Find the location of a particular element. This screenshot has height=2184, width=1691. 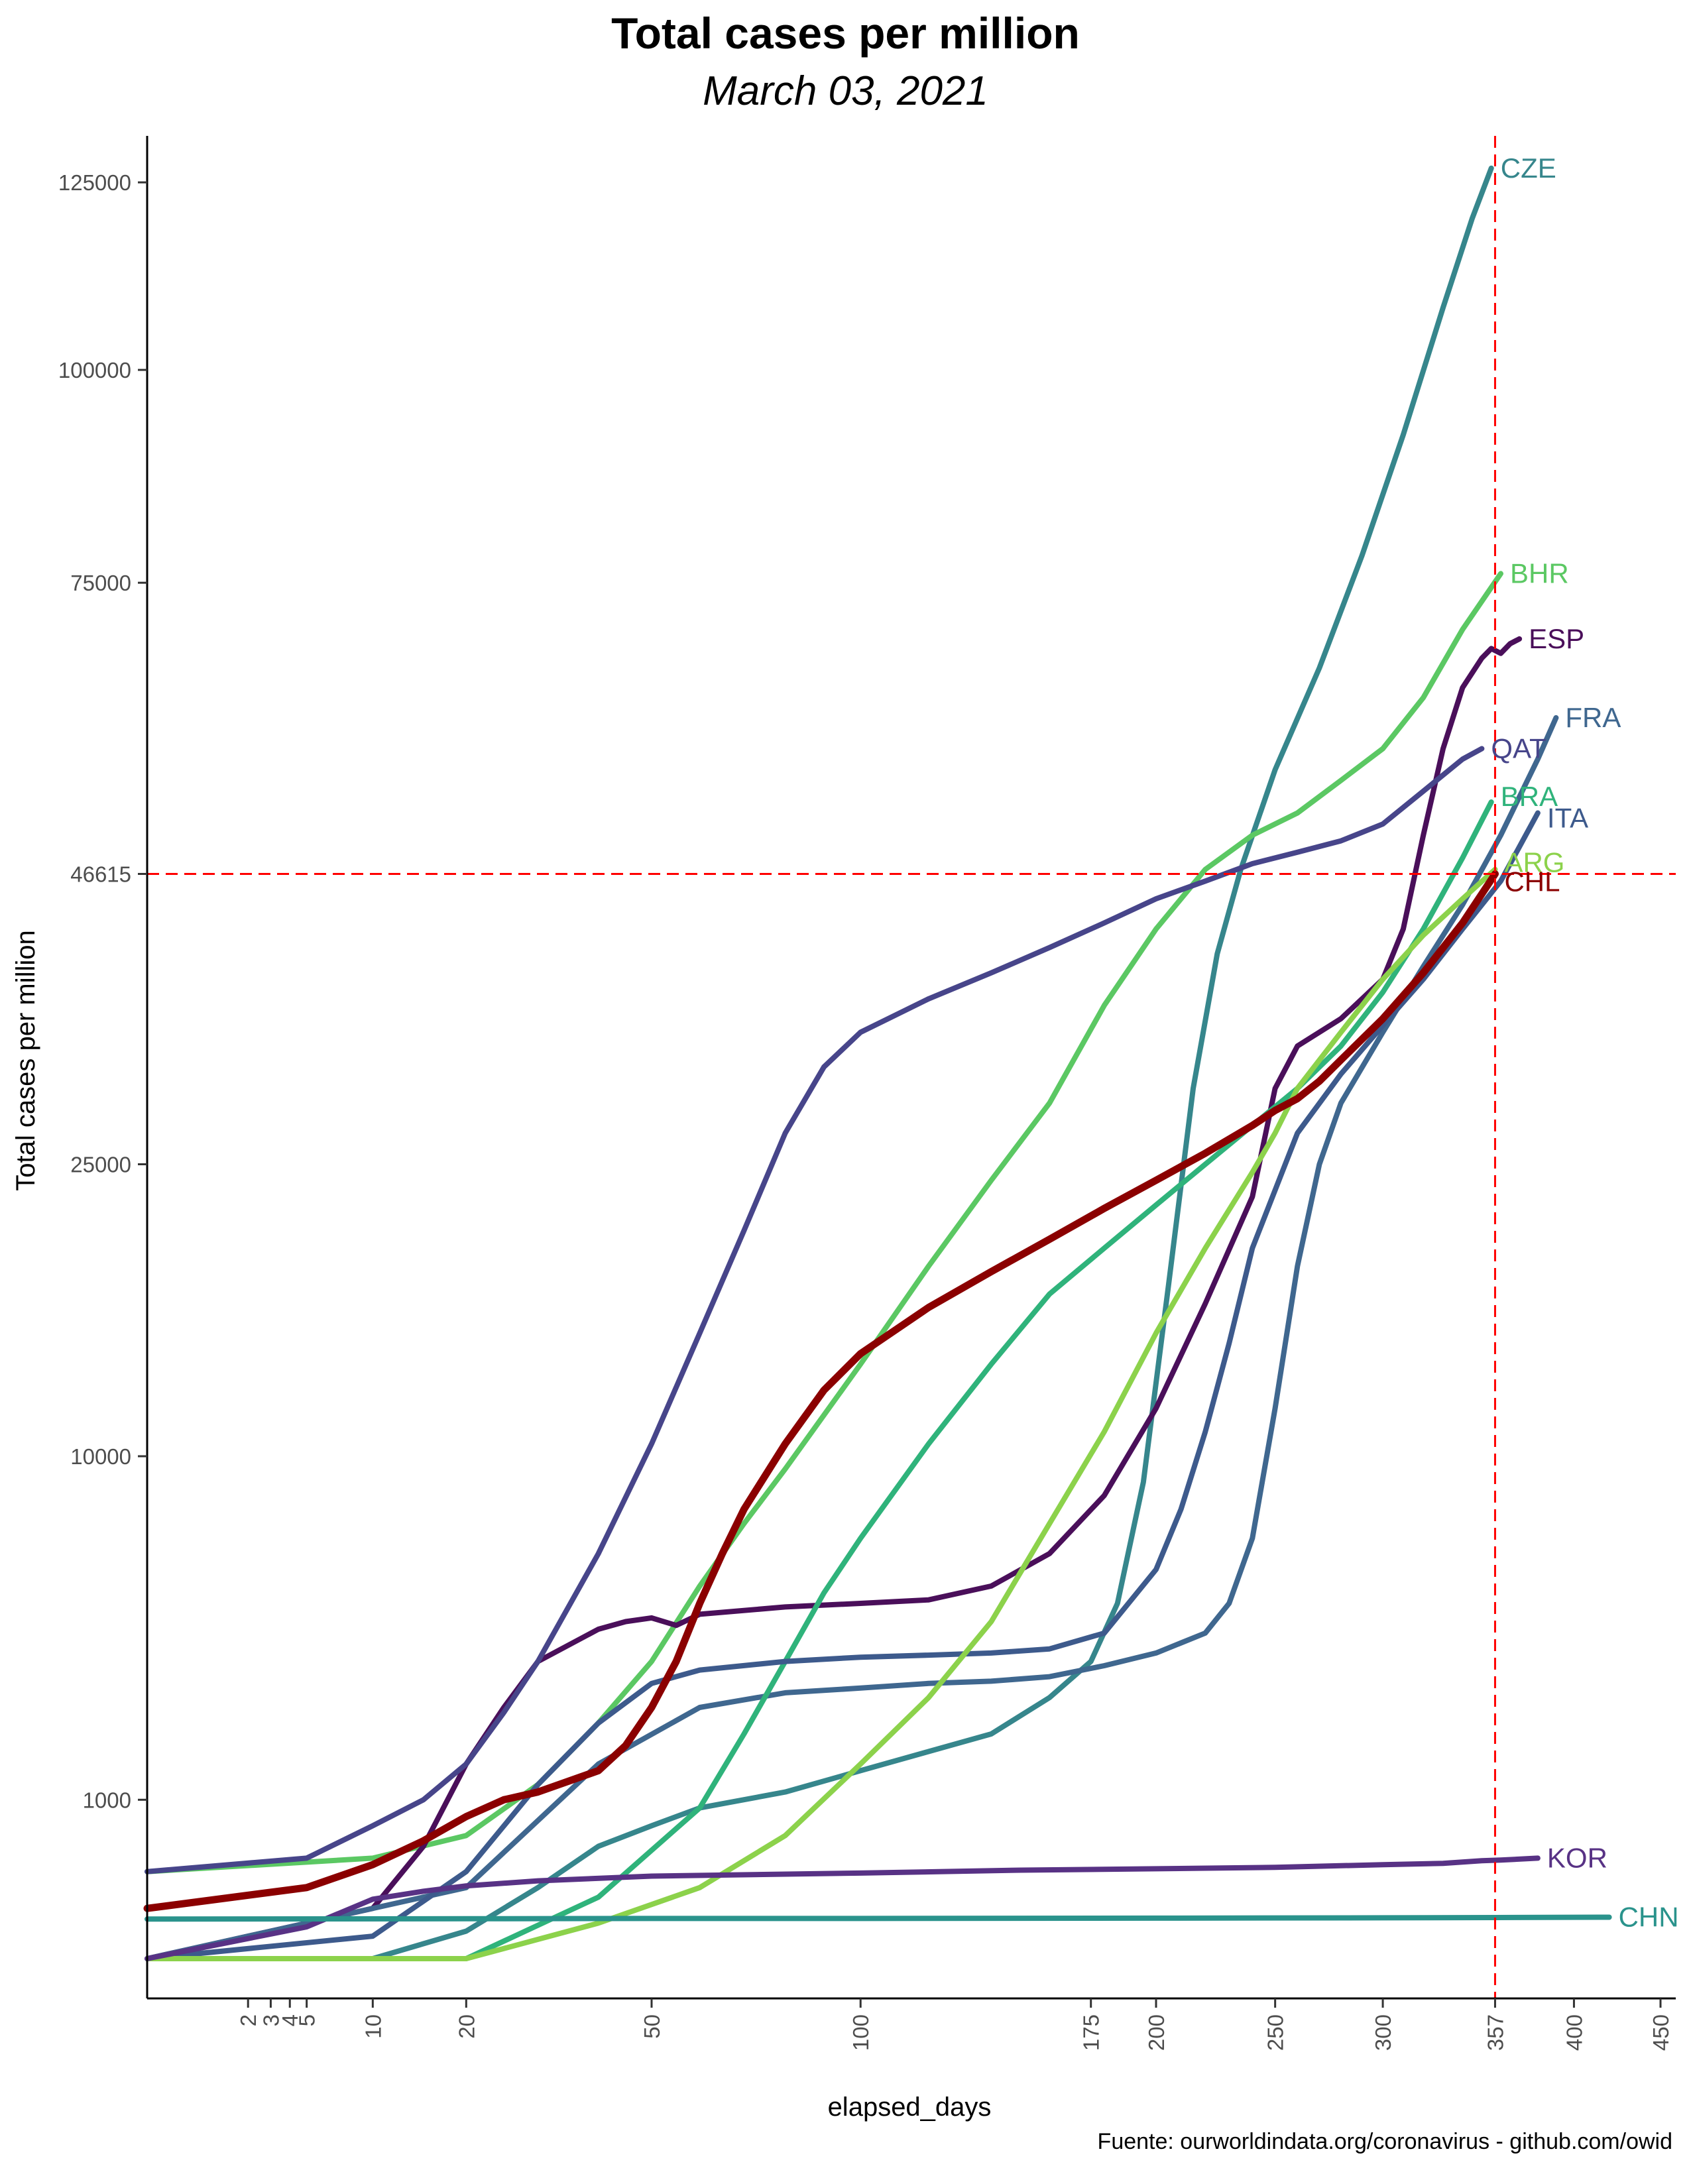

series-label-bhr: BHR is located at coordinates (1539, 573).